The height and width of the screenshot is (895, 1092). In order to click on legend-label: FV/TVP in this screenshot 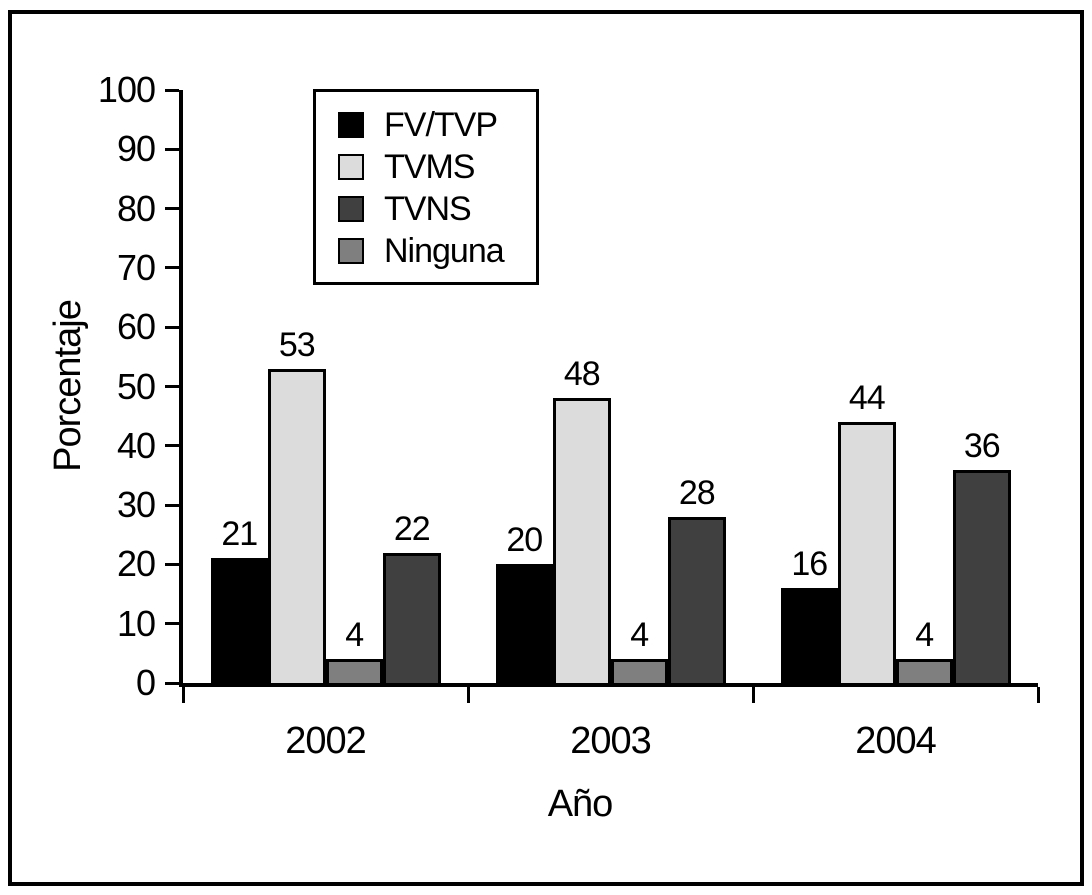, I will do `click(441, 125)`.